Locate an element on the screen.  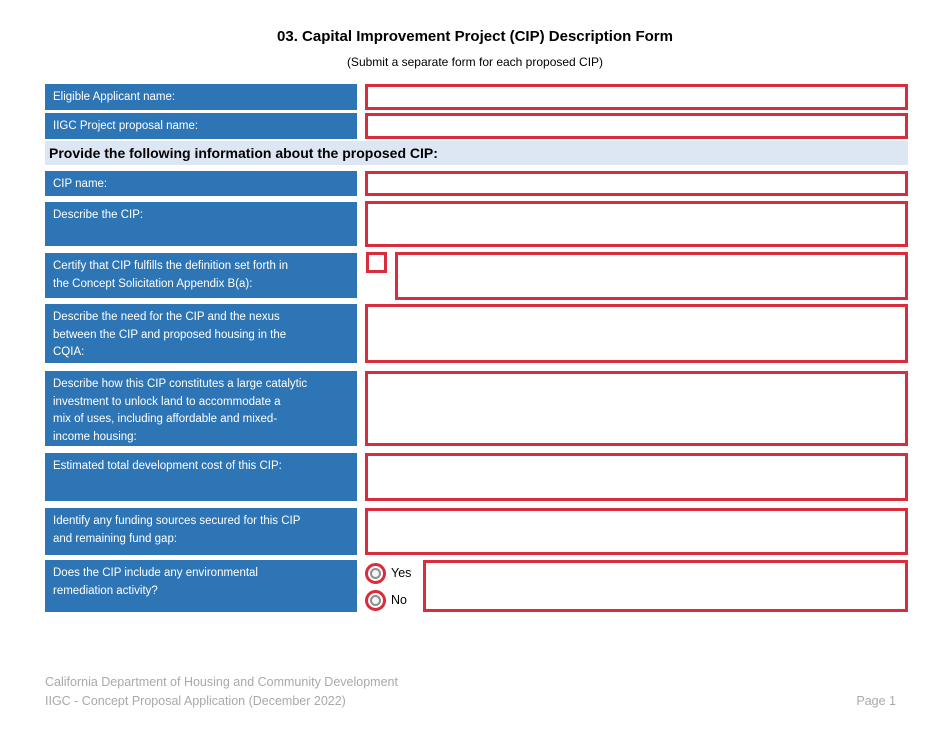
need-and-nexus-textarea is located at coordinates (636, 333).